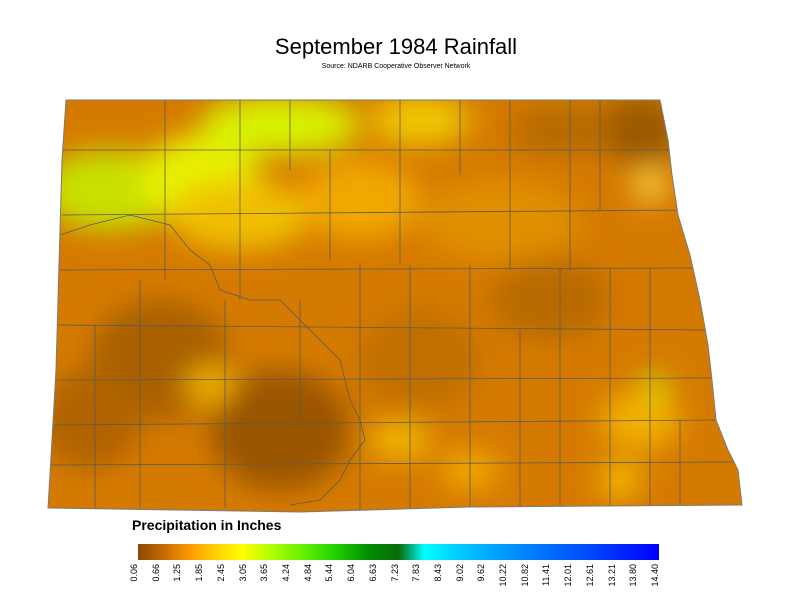  What do you see at coordinates (568, 575) in the screenshot?
I see `legend-tick-label: 12.01` at bounding box center [568, 575].